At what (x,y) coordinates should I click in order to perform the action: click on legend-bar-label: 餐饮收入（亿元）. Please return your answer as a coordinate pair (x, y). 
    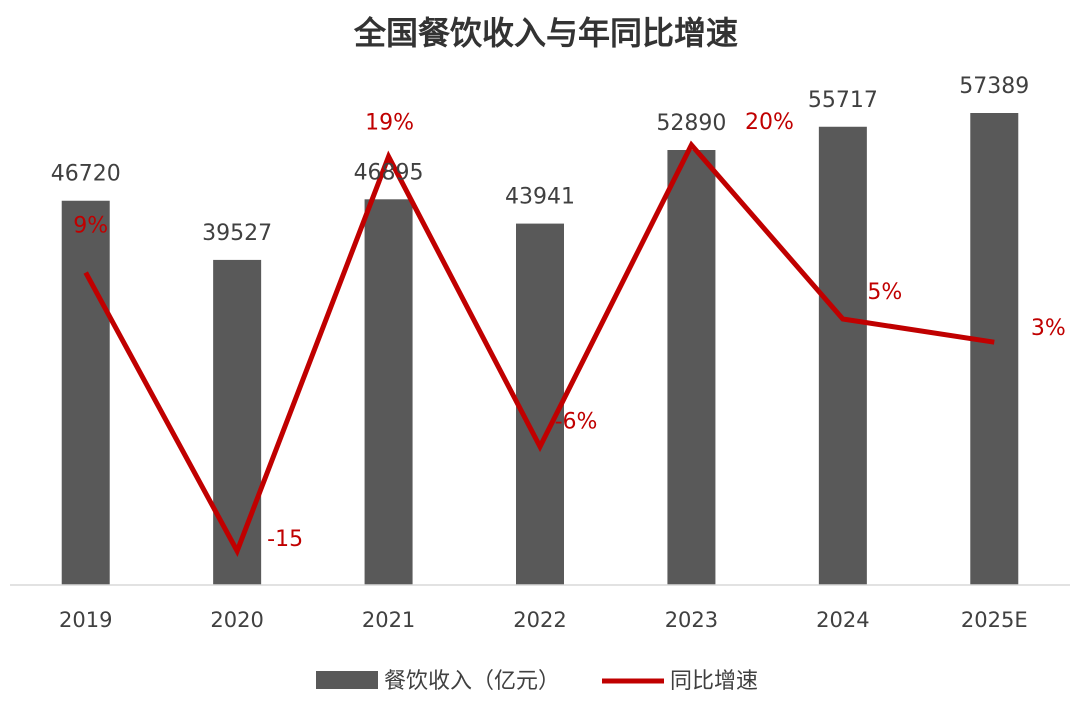
    Looking at the image, I should click on (472, 681).